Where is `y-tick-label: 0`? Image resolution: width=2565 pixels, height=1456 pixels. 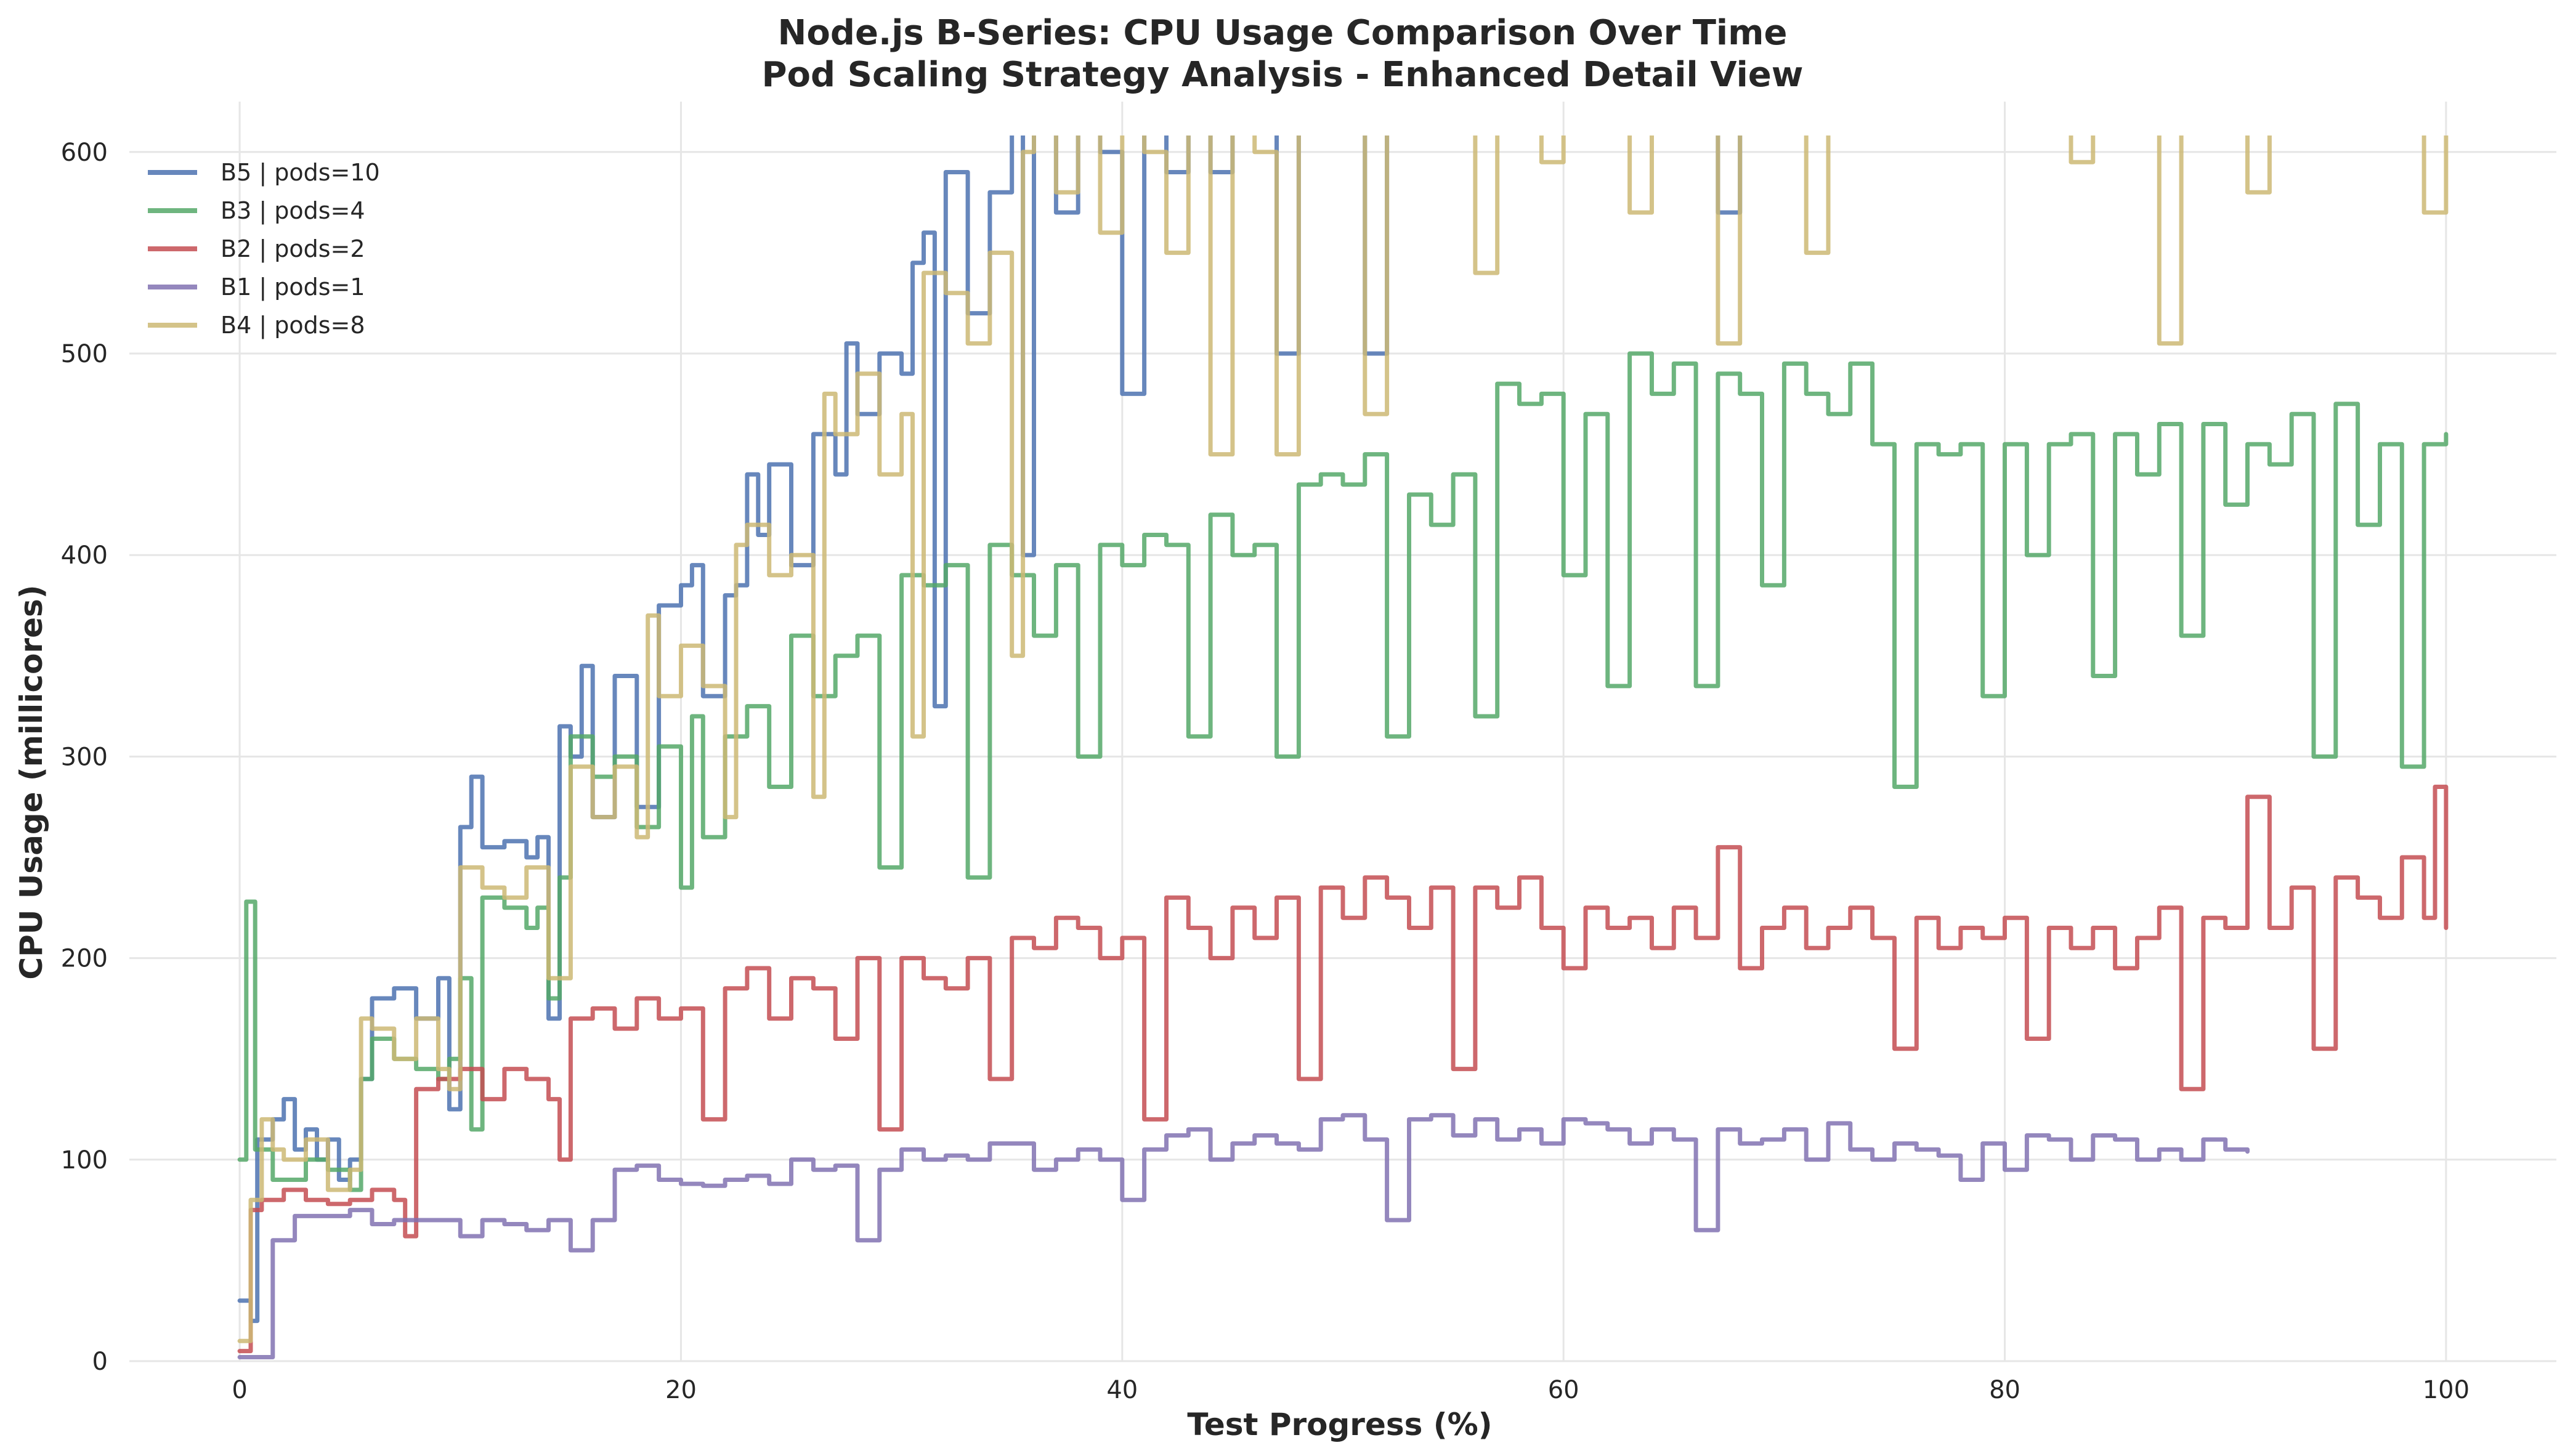
y-tick-label: 0 is located at coordinates (100, 1362).